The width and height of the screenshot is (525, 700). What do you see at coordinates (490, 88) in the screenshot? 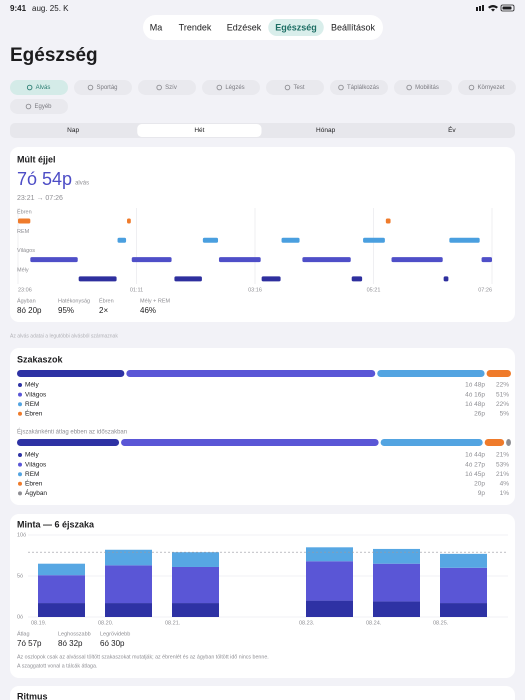
I see `category-label: Környezet` at bounding box center [490, 88].